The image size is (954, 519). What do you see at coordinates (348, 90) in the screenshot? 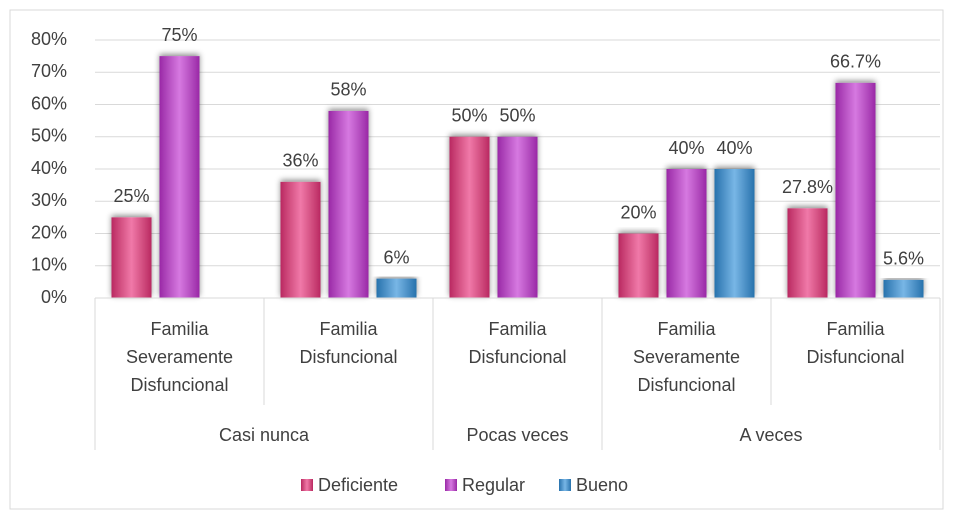
I see `data-label: 58%` at bounding box center [348, 90].